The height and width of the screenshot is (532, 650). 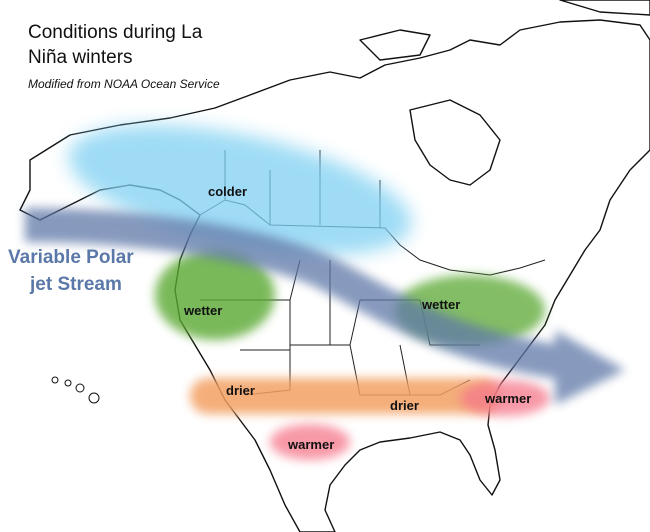 I want to click on title-line: Conditions during La, so click(x=115, y=32).